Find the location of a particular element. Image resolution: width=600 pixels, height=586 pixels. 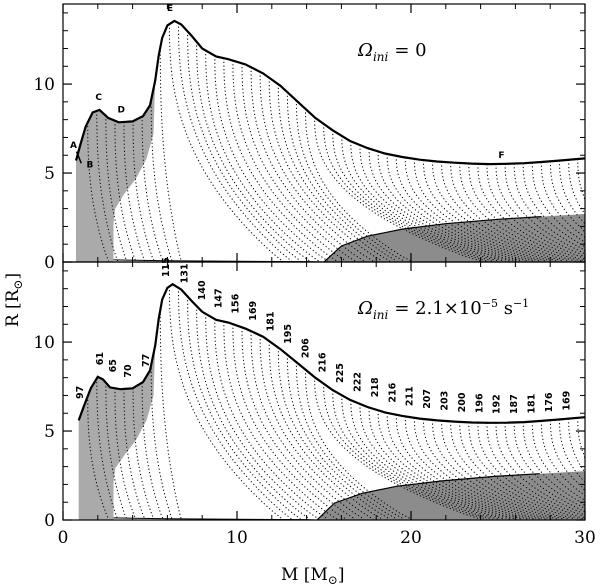

x-axis-label-close: ] is located at coordinates (341, 575).